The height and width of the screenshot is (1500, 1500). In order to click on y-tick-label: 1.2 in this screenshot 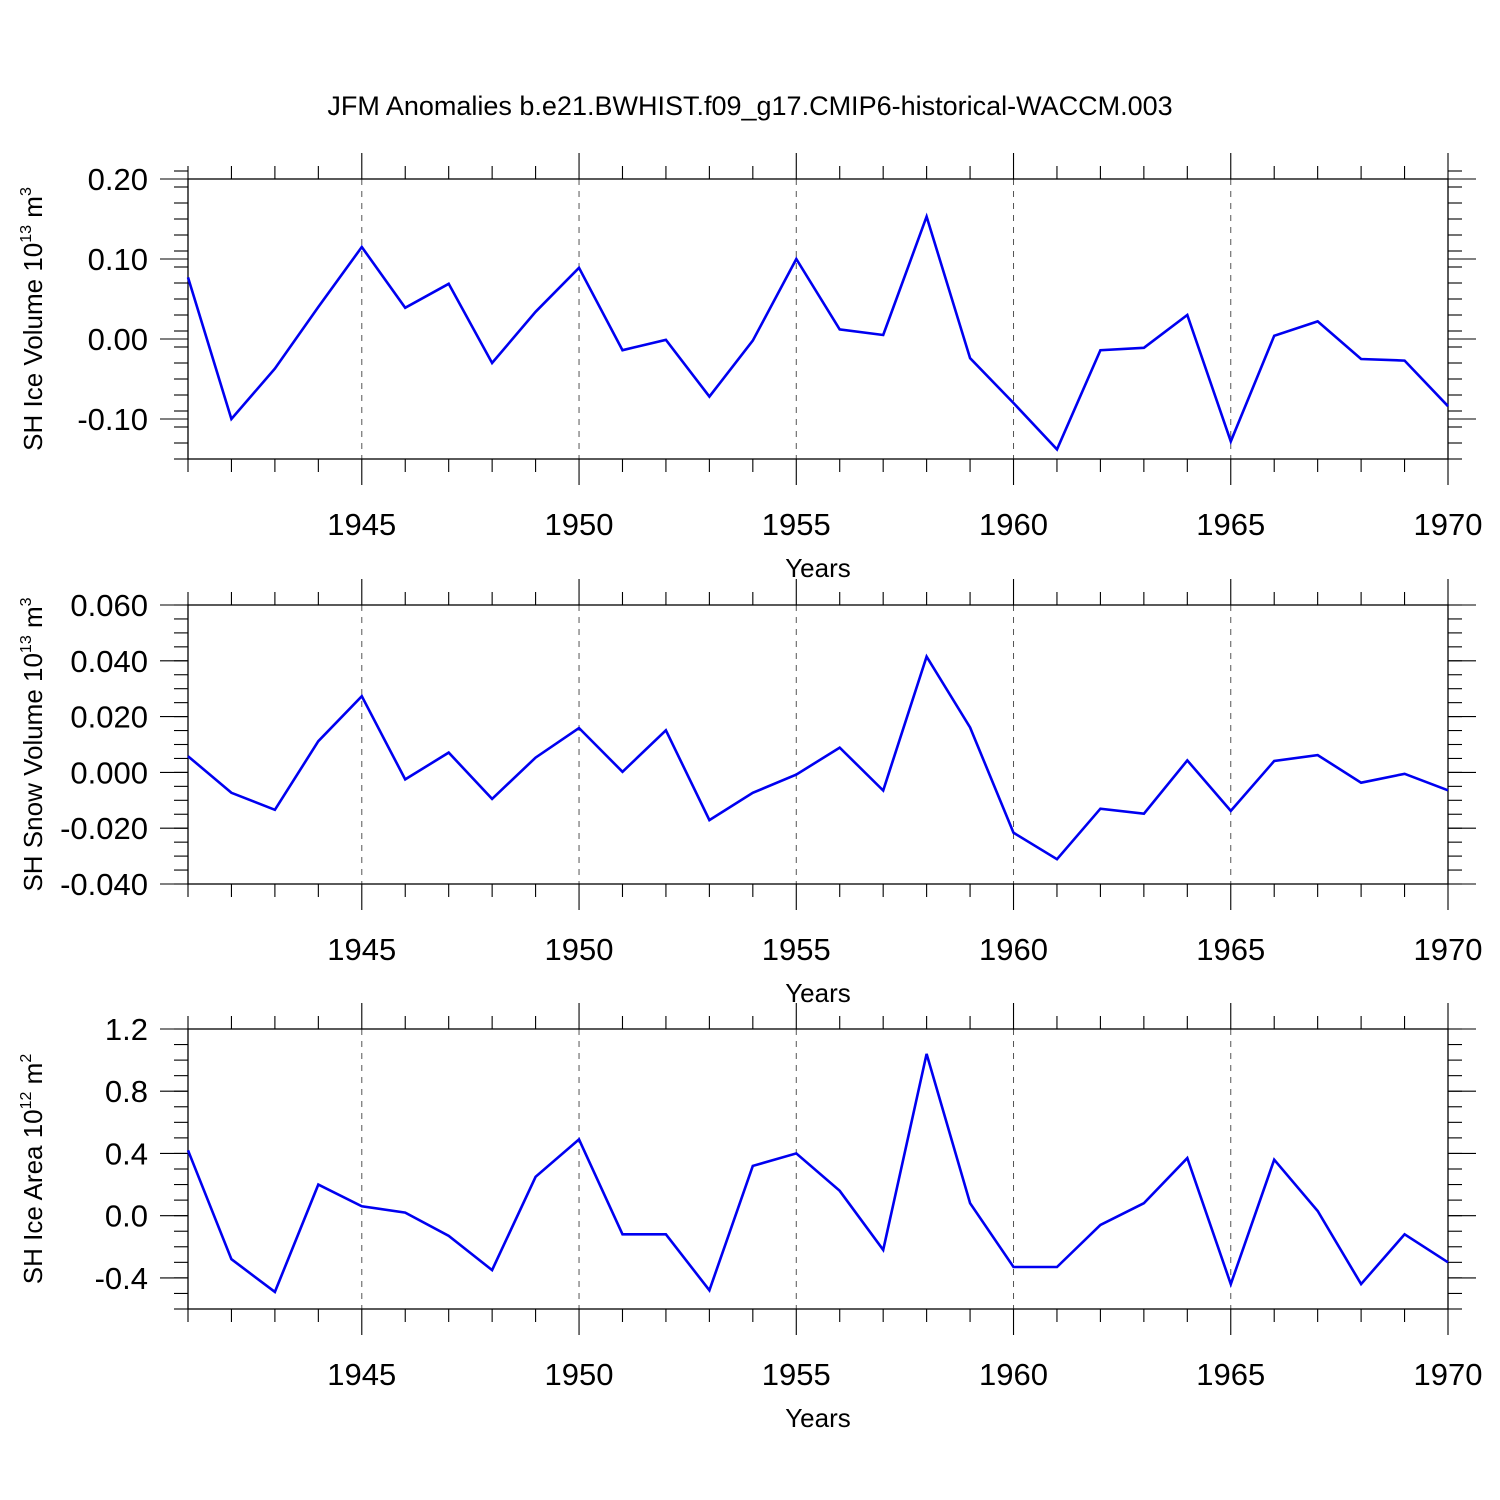, I will do `click(126, 1029)`.